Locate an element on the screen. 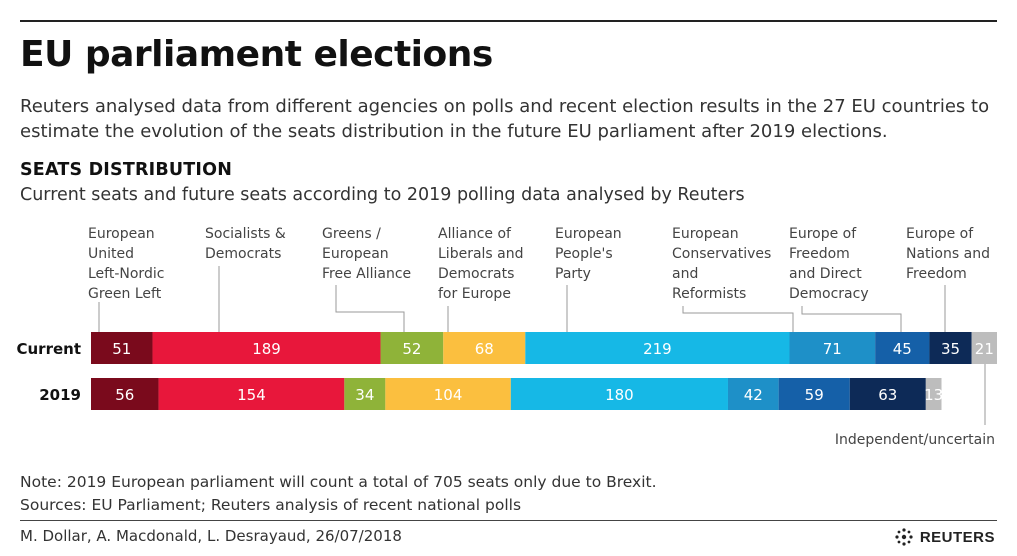 Image resolution: width=1017 pixels, height=556 pixels. bar-value-3-0: 68 is located at coordinates (484, 349).